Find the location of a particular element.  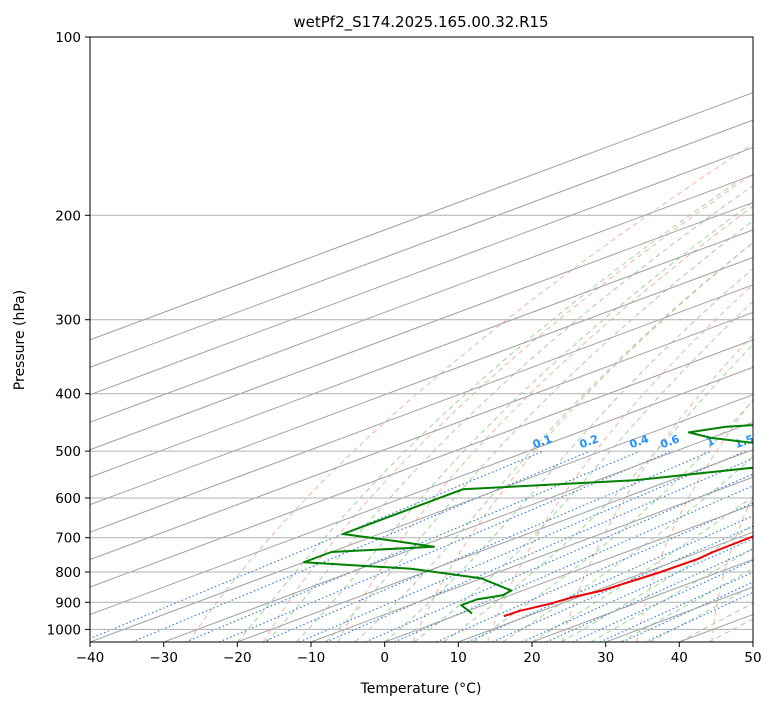

mixing-ratio-label: 0.1 is located at coordinates (542, 441).